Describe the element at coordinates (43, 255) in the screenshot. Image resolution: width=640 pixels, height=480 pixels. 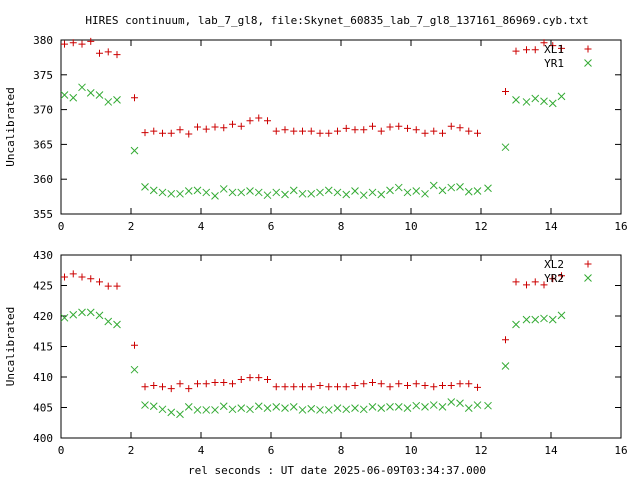
I see `y-tick-label: 430` at that location.